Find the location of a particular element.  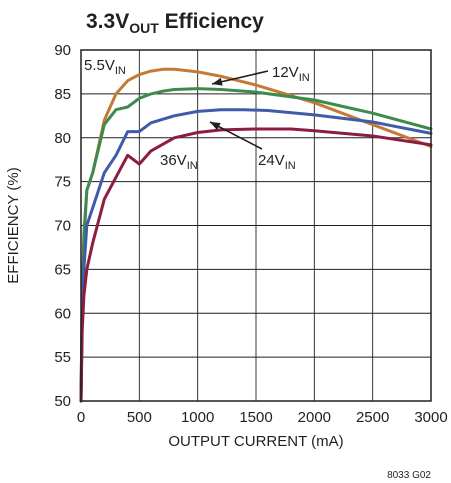

annotation-label: 24VIN is located at coordinates (277, 162).